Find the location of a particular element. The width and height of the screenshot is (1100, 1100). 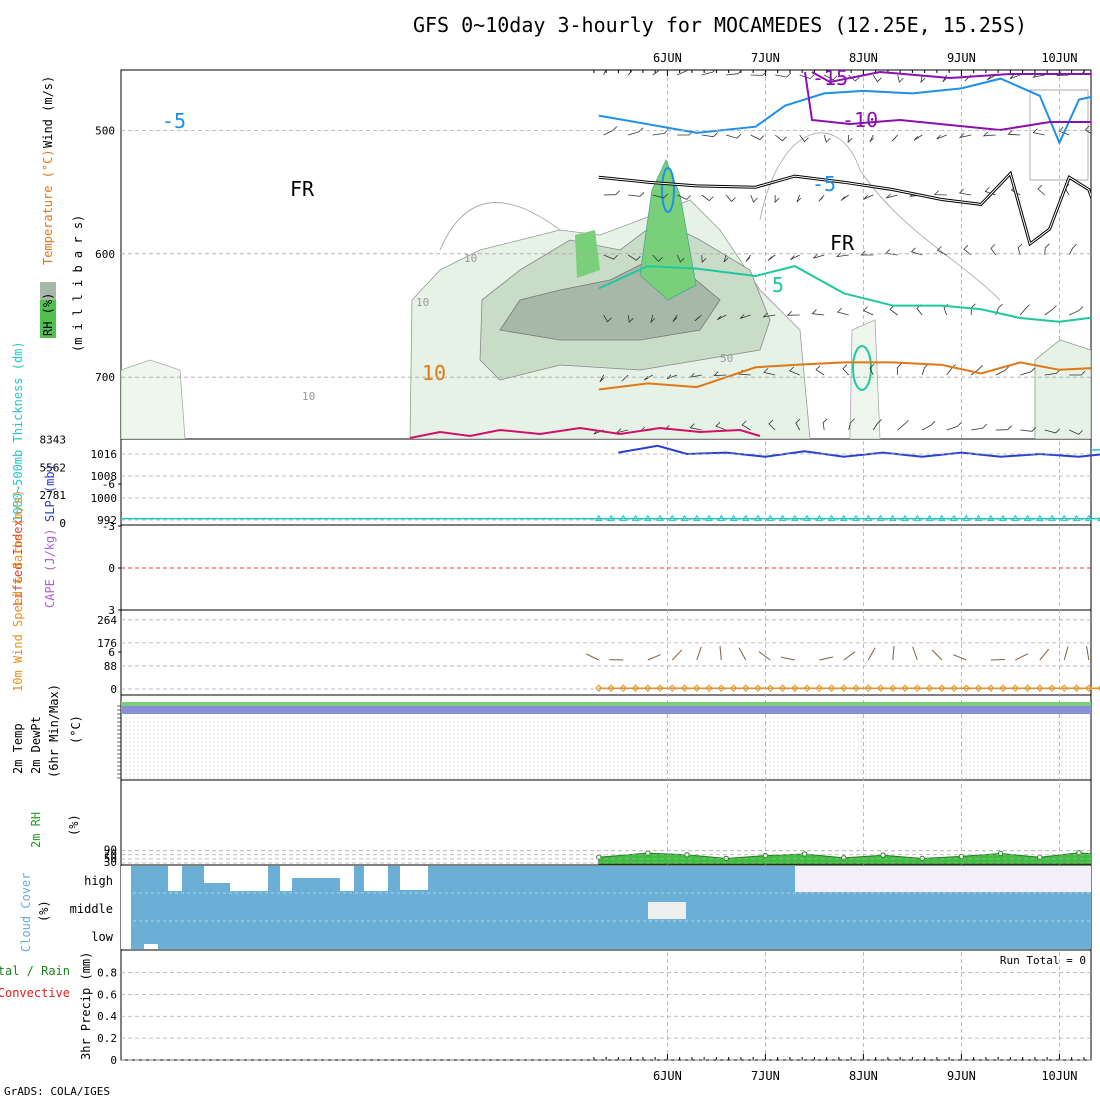

lifted-index-ticks: 6 3 0 -3 -6 is located at coordinates (111, 568).